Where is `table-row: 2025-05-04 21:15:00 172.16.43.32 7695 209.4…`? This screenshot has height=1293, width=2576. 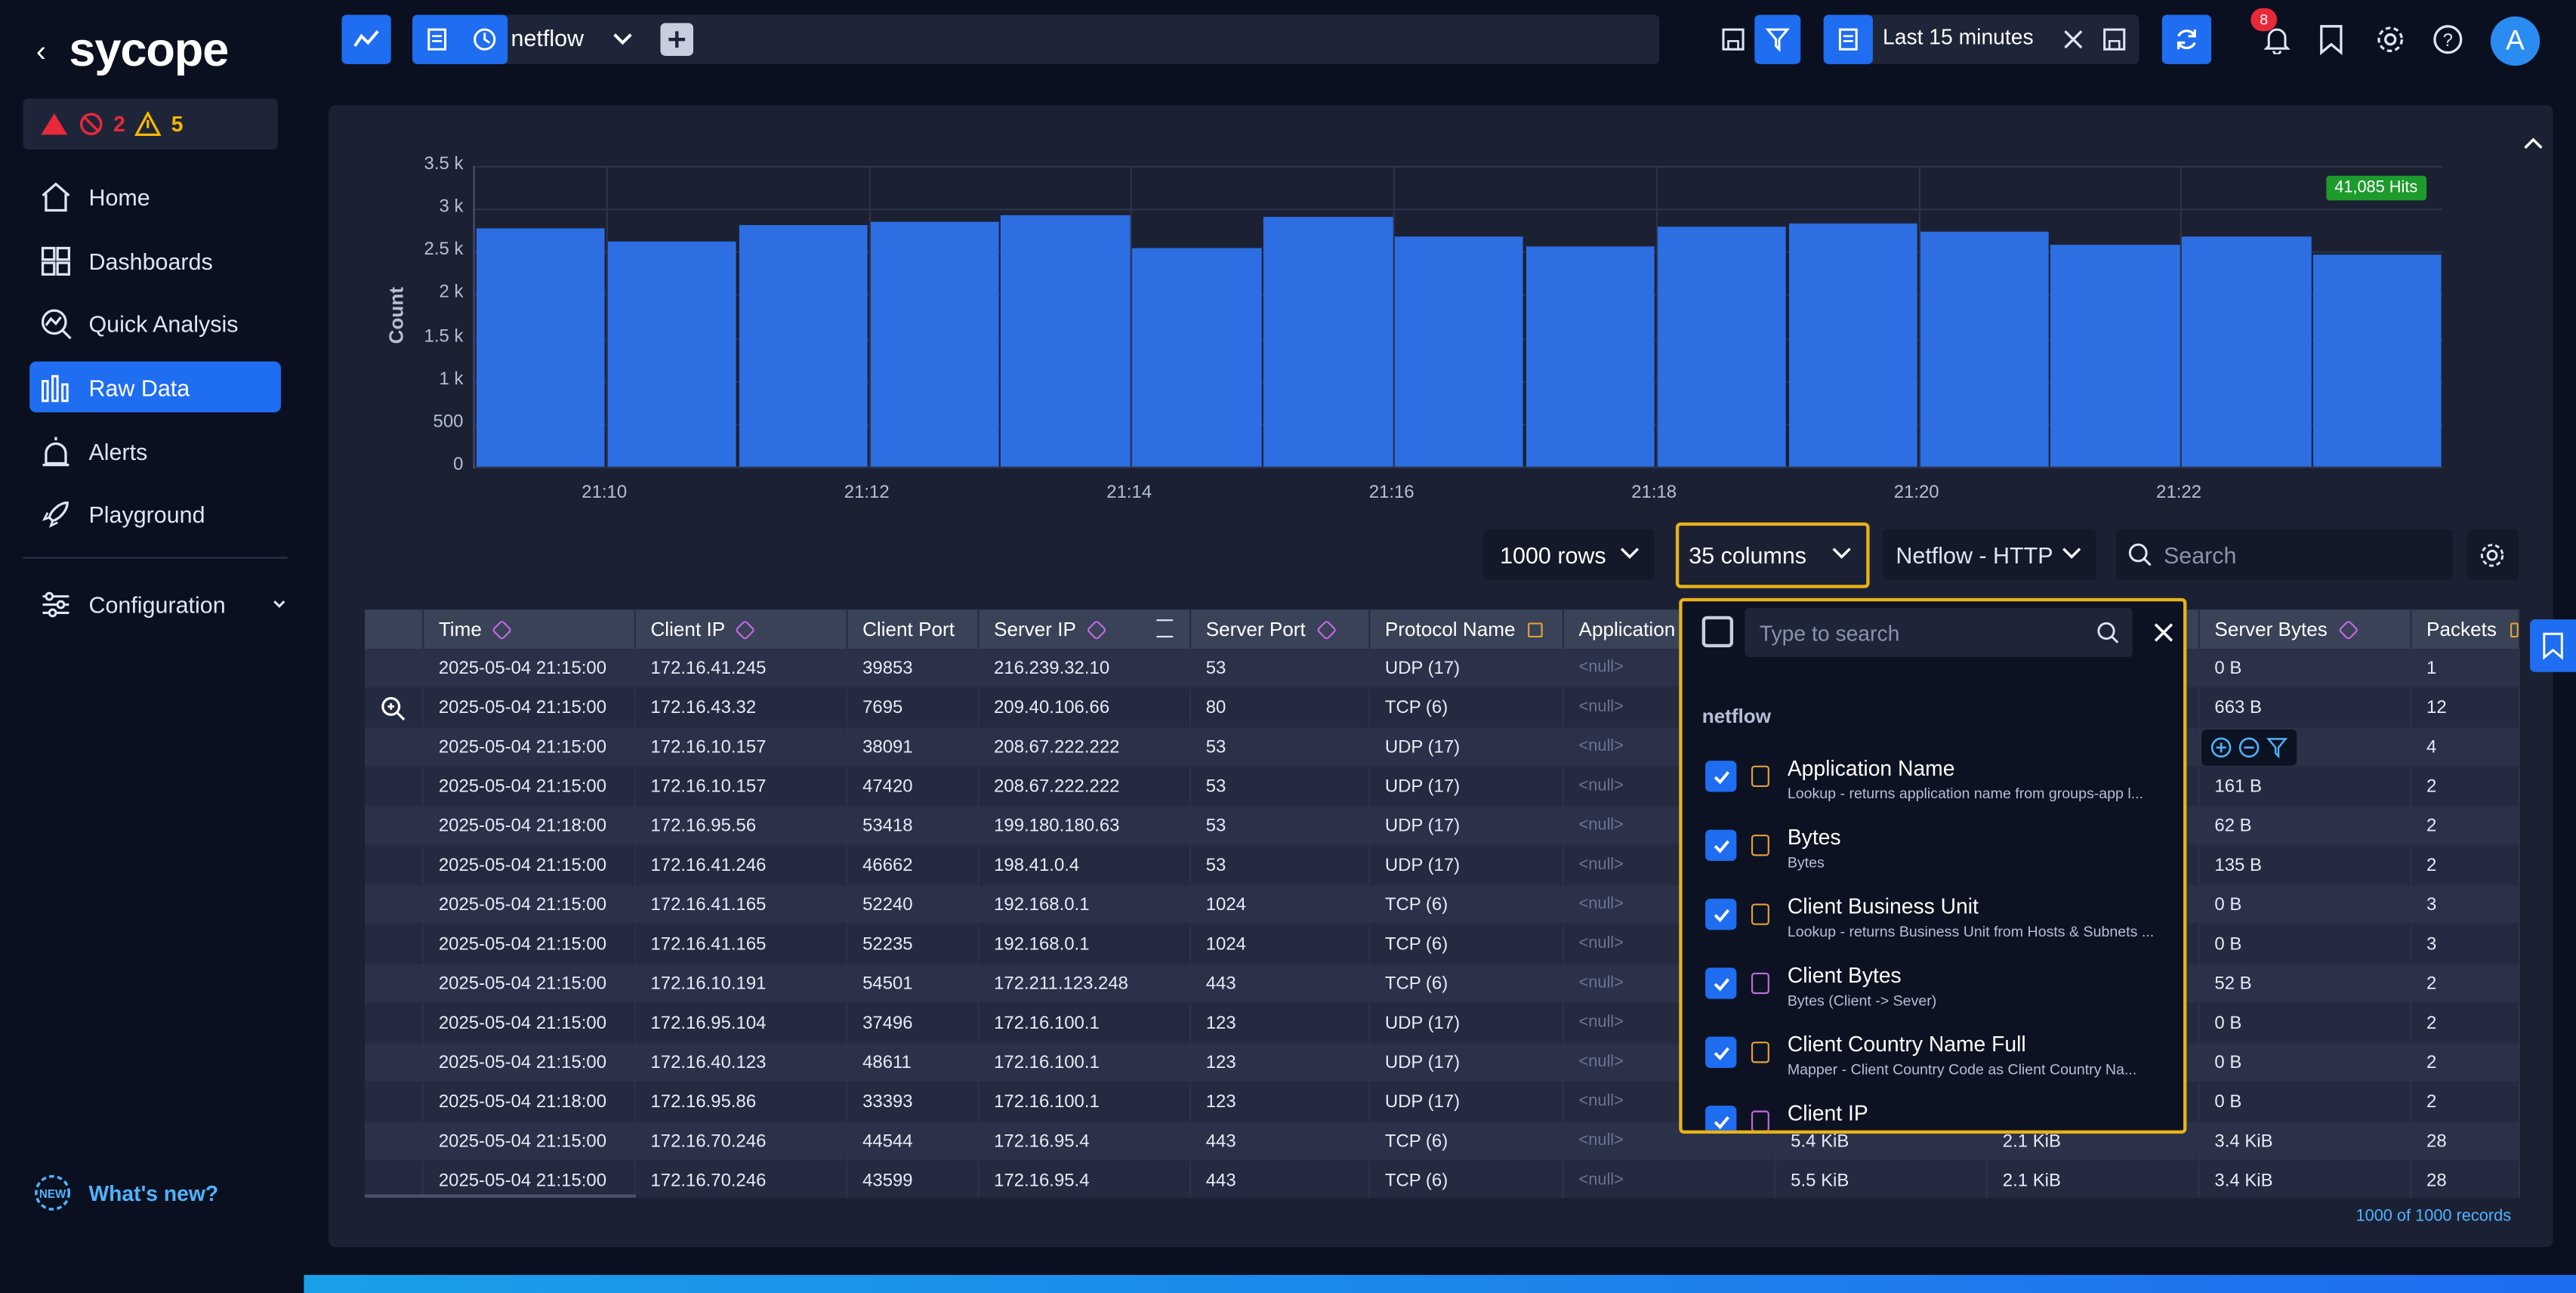 table-row: 2025-05-04 21:15:00 172.16.43.32 7695 209.4… is located at coordinates (1442, 708).